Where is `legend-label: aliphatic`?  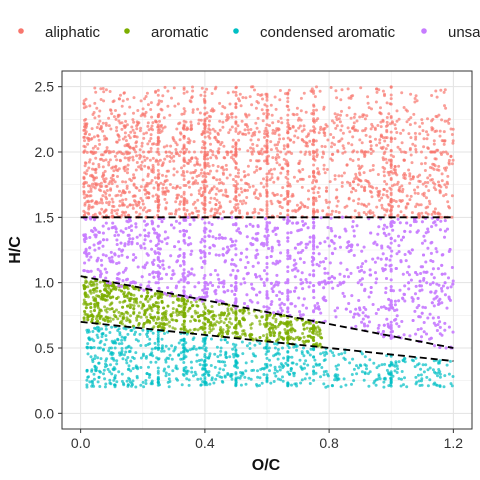
legend-label: aliphatic is located at coordinates (73, 32).